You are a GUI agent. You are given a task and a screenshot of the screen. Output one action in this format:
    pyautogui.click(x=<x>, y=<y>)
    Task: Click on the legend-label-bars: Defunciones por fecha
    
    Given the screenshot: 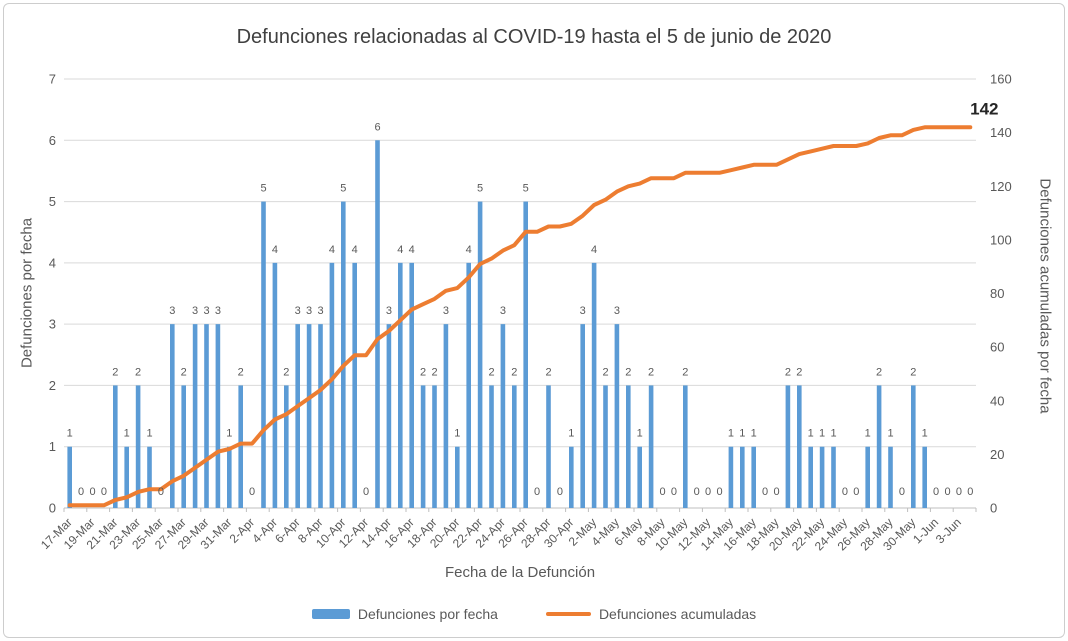 What is the action you would take?
    pyautogui.click(x=427, y=614)
    